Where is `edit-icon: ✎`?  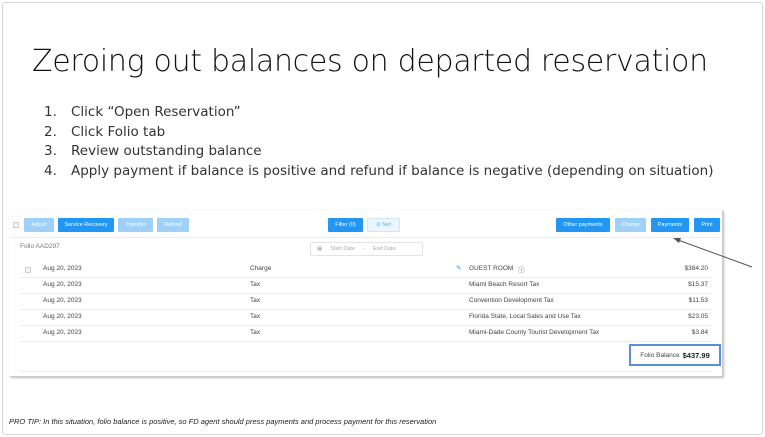 edit-icon: ✎ is located at coordinates (459, 268).